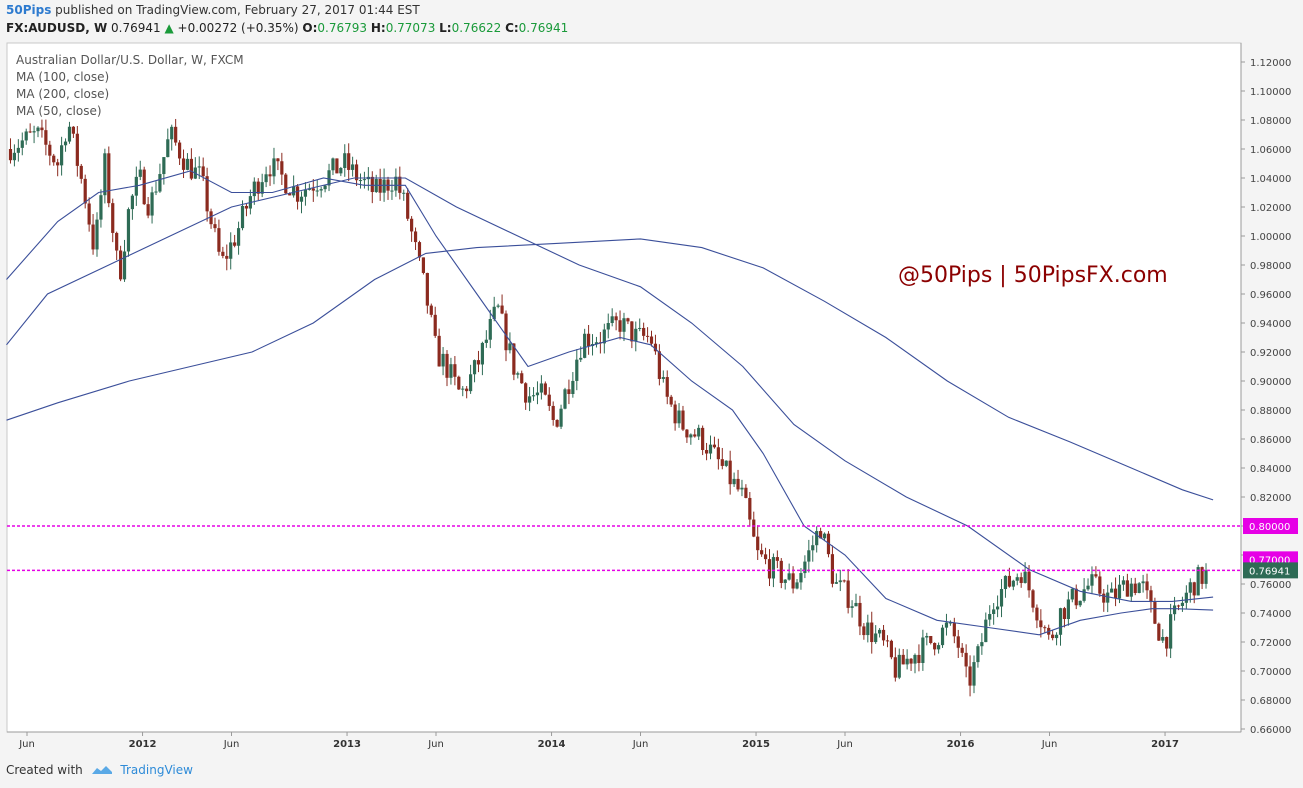 This screenshot has width=1303, height=788. Describe the element at coordinates (1270, 208) in the screenshot. I see `y-tick-label: 1.02000` at that location.